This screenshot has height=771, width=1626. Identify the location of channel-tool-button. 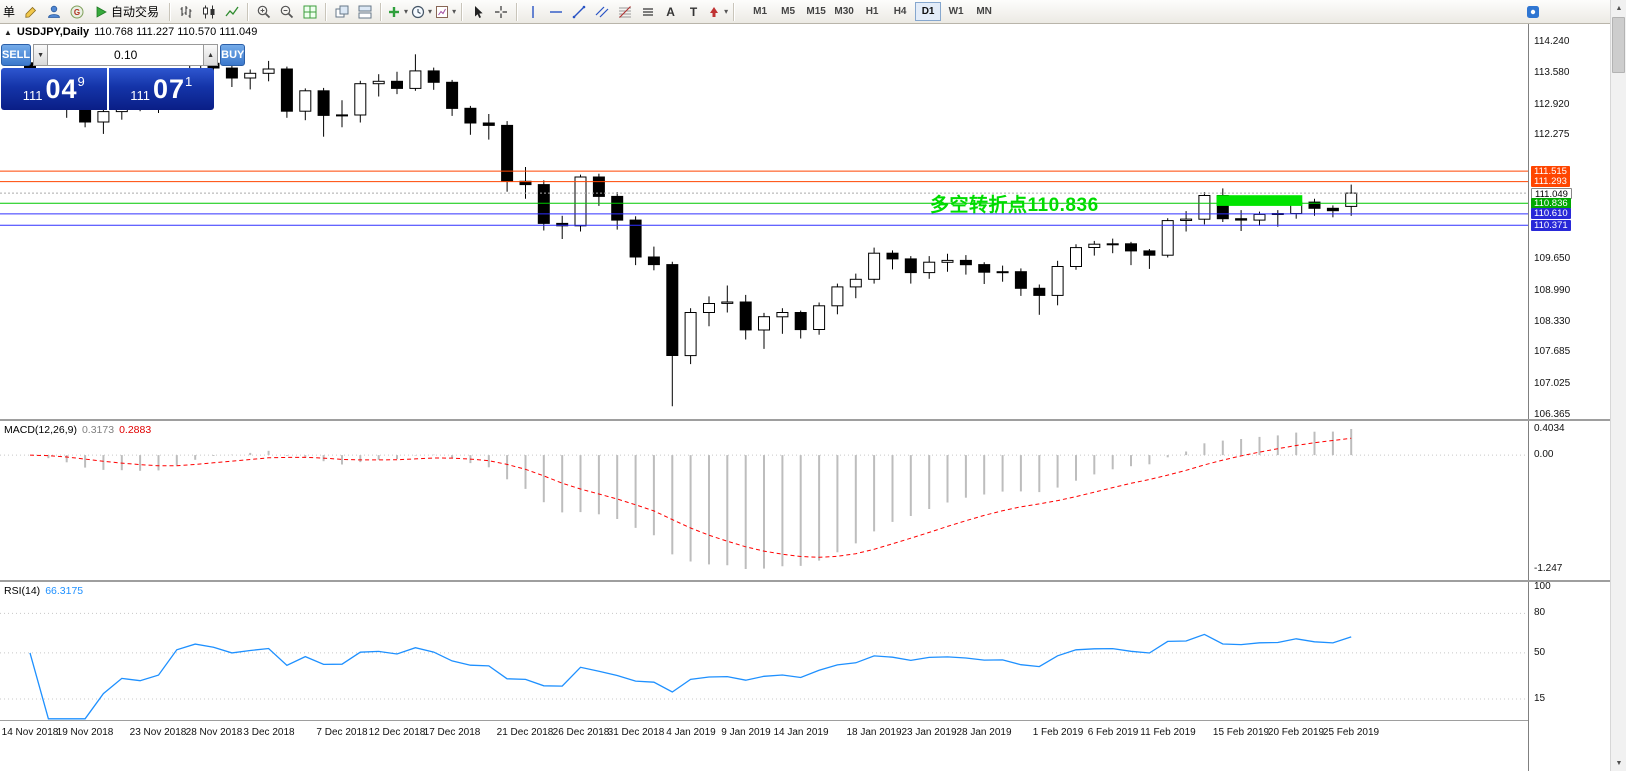
(601, 11).